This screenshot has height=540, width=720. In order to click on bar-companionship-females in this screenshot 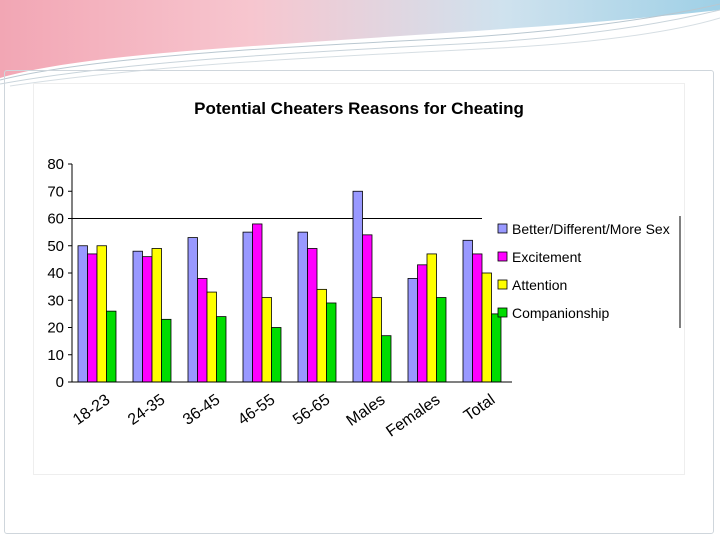, I will do `click(441, 340)`.